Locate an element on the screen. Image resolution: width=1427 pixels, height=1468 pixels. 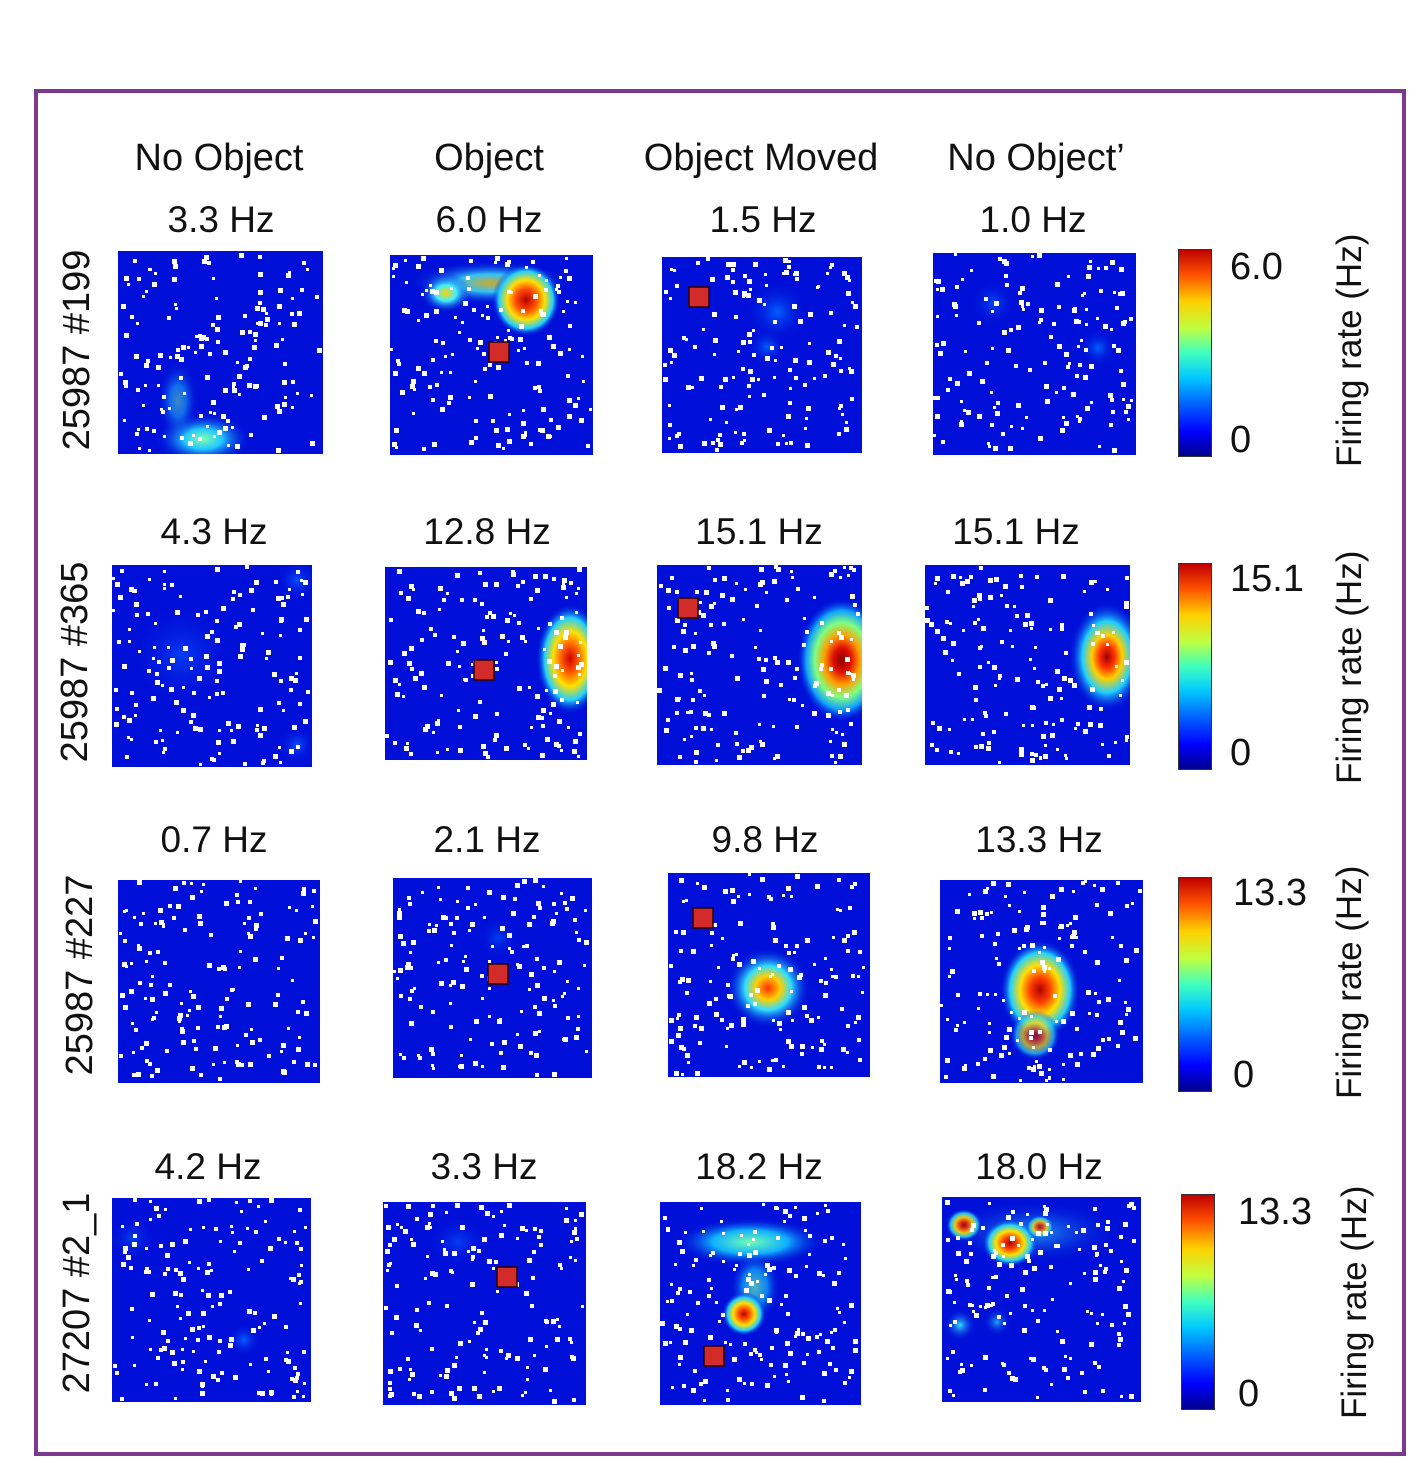
column-title-no-object-prime: No Object’ is located at coordinates (1036, 158).